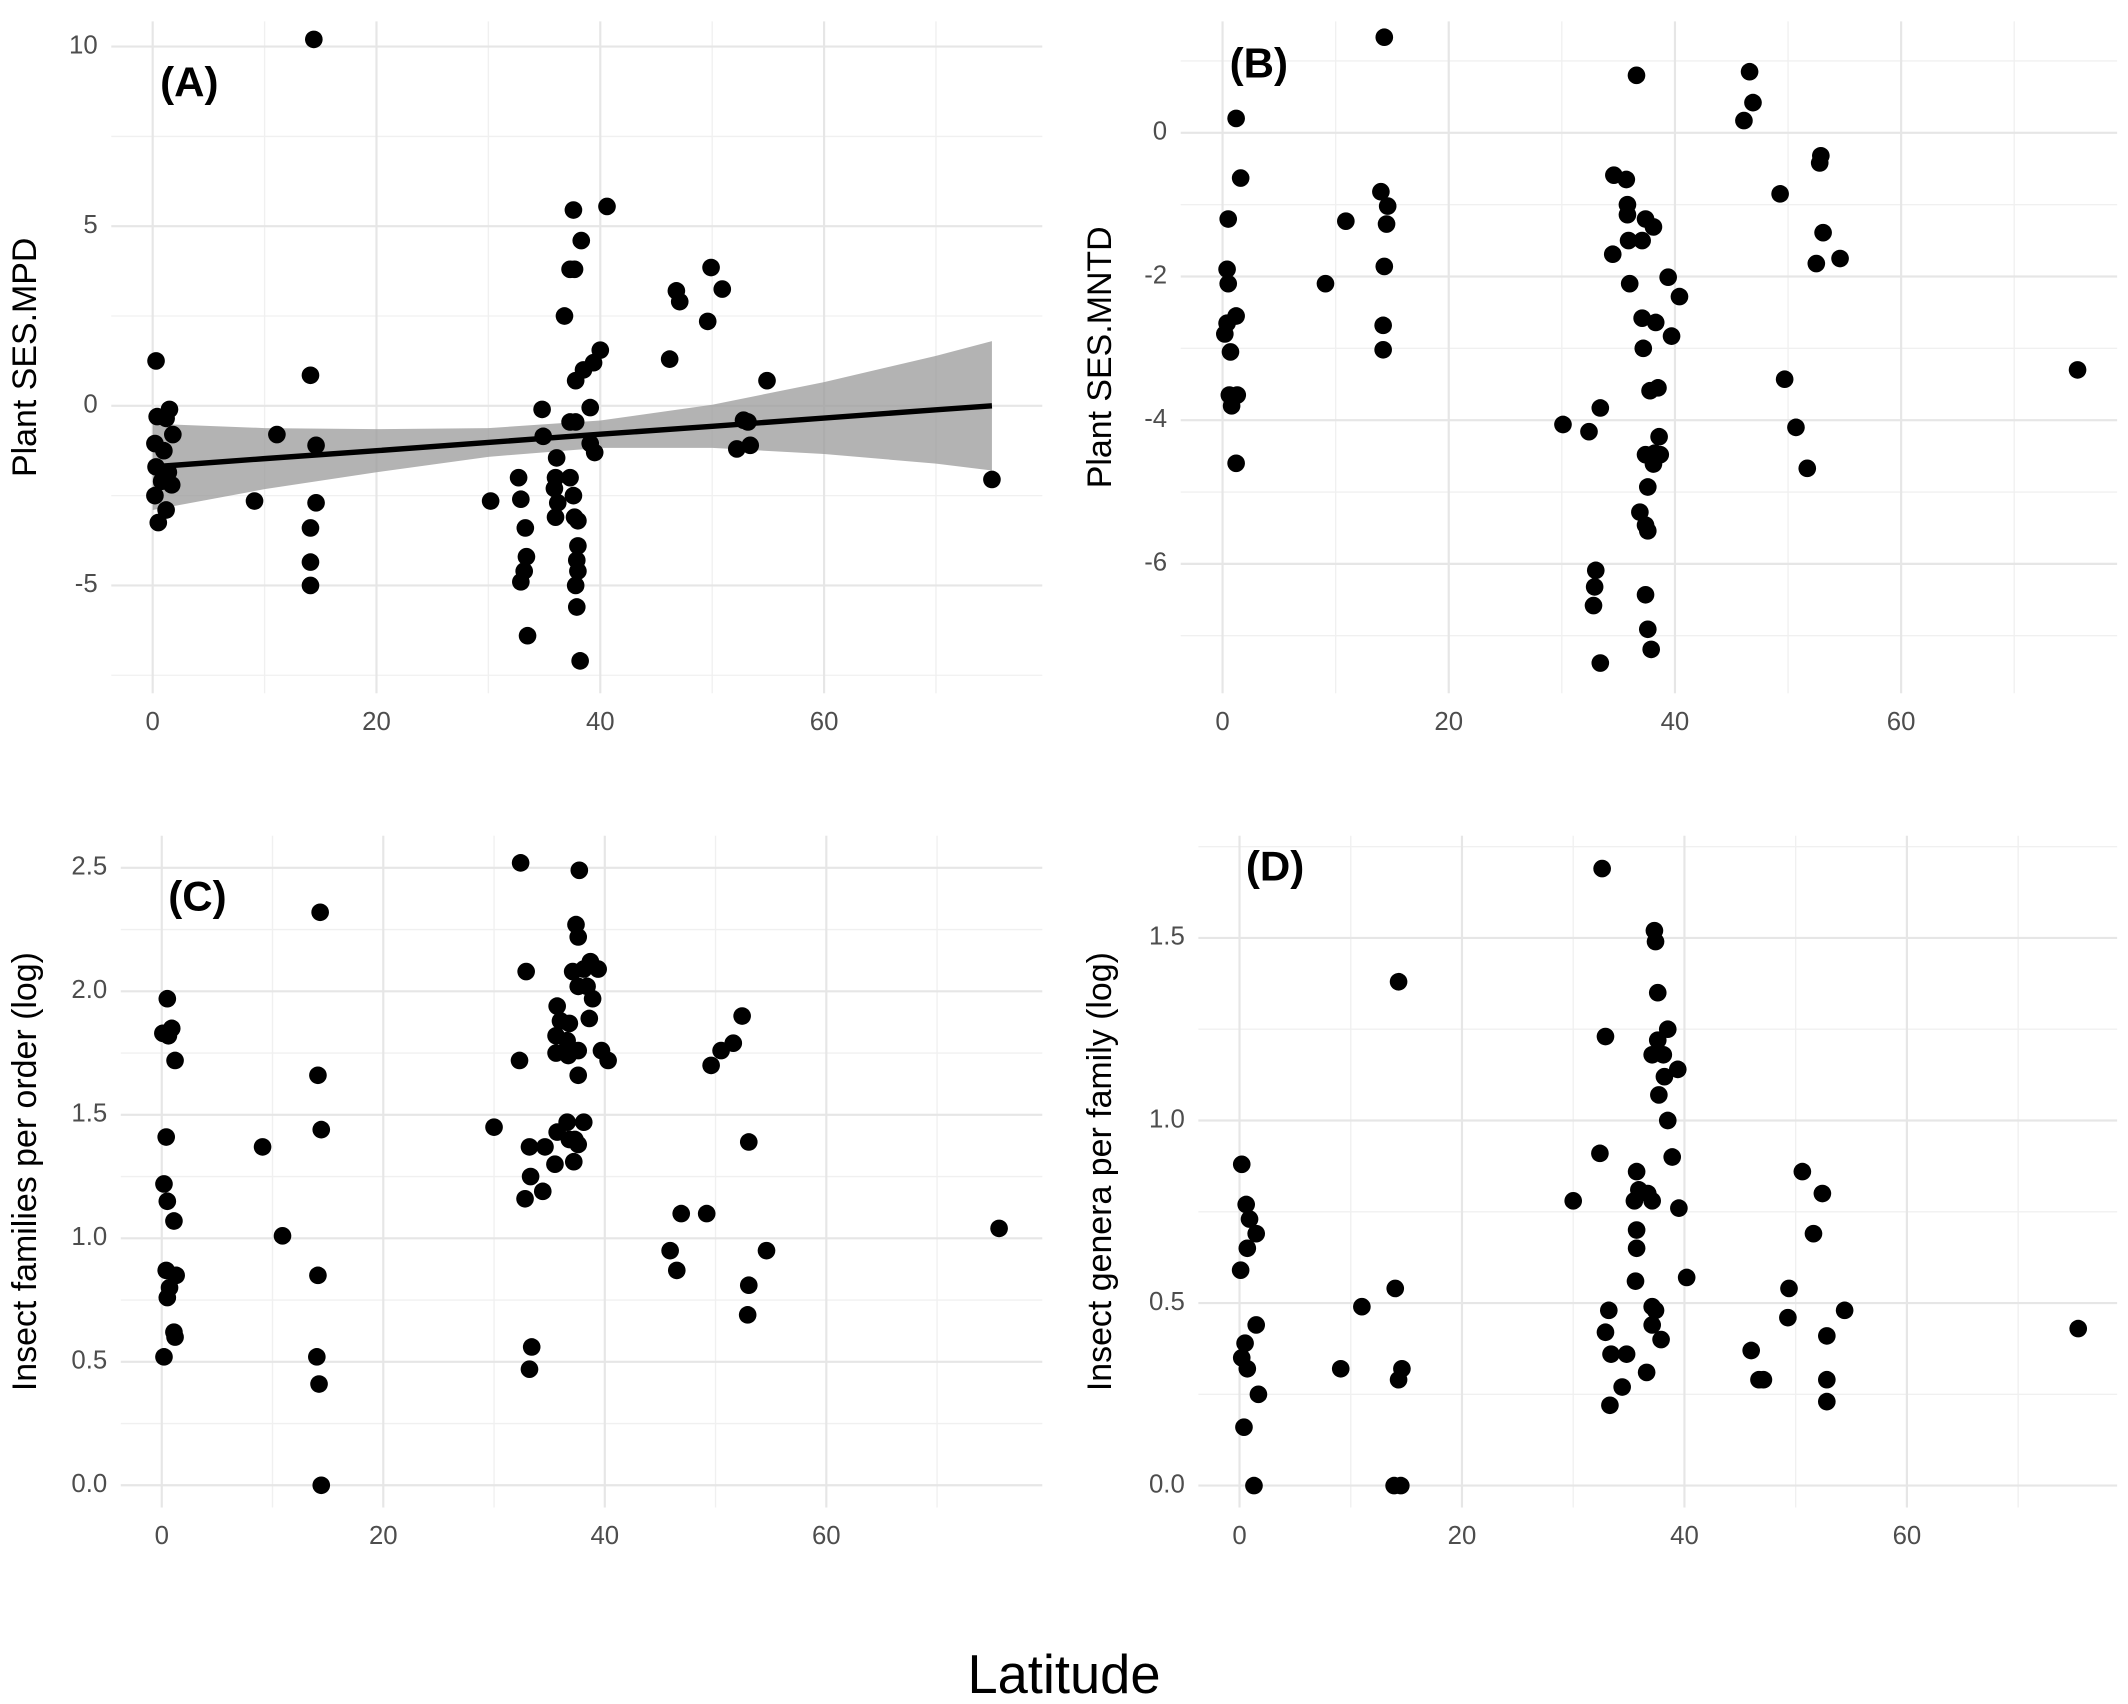 The width and height of the screenshot is (2128, 1704). What do you see at coordinates (25, 1171) in the screenshot?
I see `y-axis-label: Insect families per order (log)` at bounding box center [25, 1171].